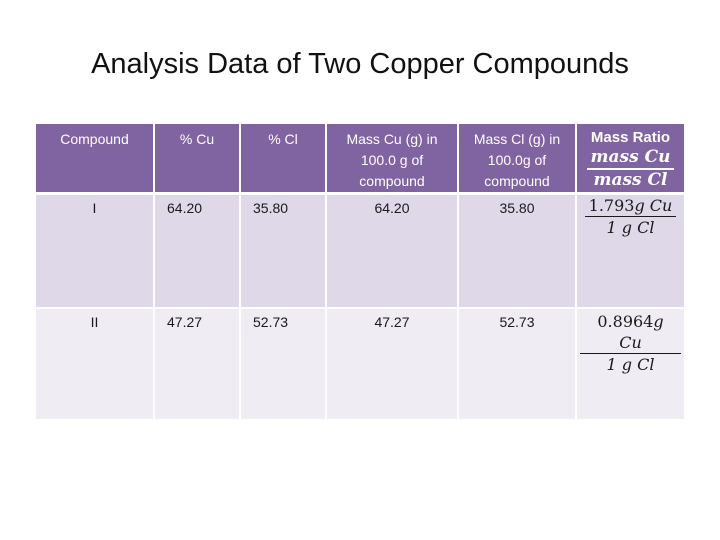  What do you see at coordinates (392, 159) in the screenshot?
I see `header-mass-cu: Mass Cu (g) in 100.0 g of compound` at bounding box center [392, 159].